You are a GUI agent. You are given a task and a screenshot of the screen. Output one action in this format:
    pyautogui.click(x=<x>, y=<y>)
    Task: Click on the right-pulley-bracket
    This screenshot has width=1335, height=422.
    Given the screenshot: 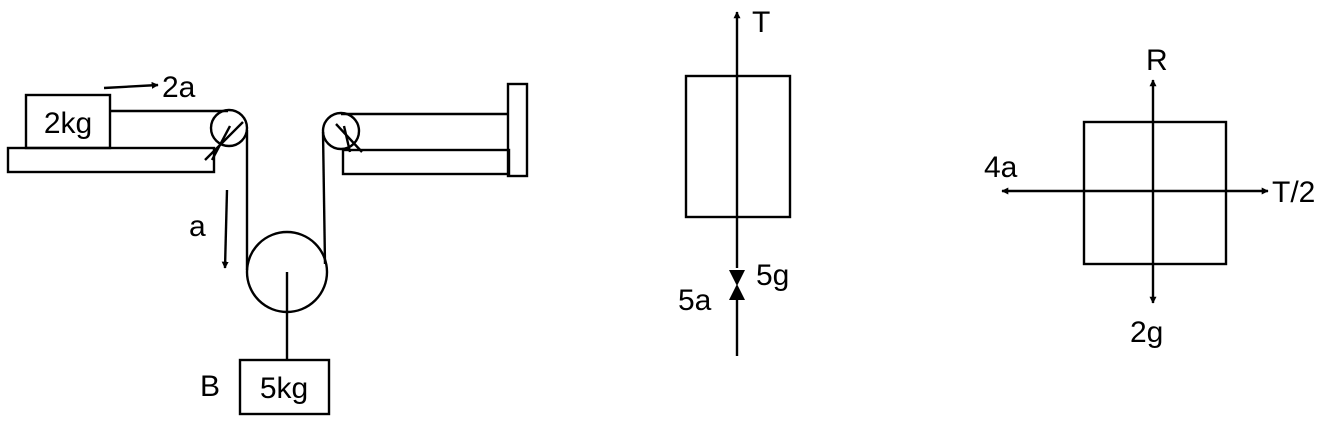 What is the action you would take?
    pyautogui.click(x=349, y=138)
    